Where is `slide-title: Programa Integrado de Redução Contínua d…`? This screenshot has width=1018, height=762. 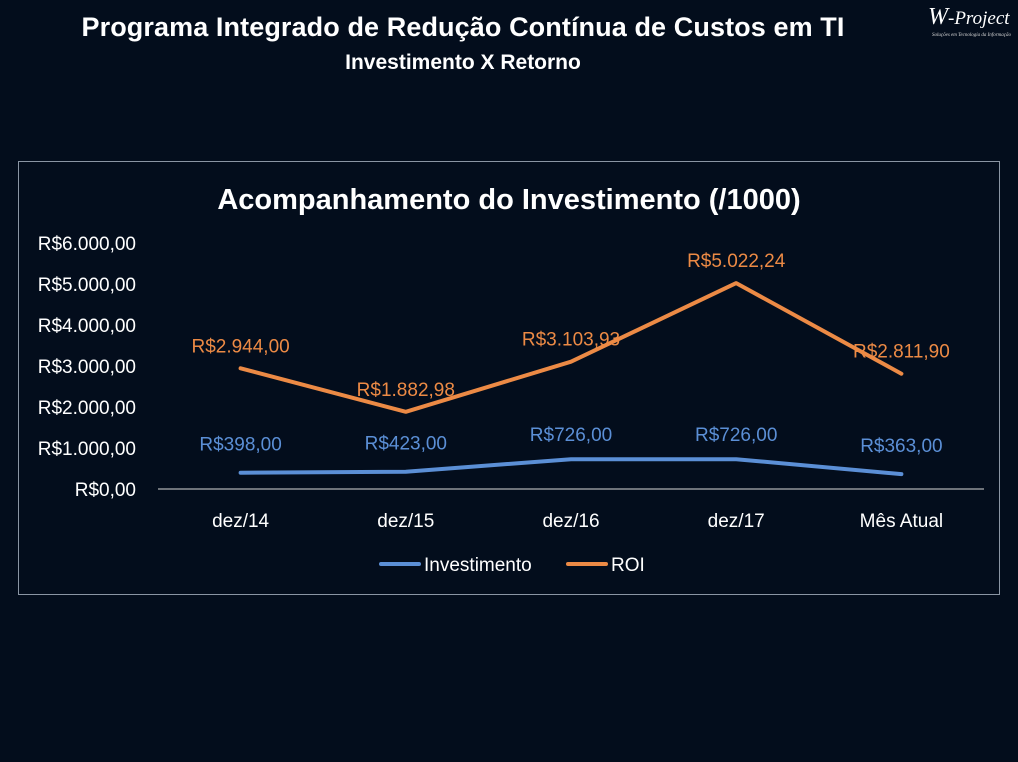
slide-title: Programa Integrado de Redução Contínua d… is located at coordinates (463, 27).